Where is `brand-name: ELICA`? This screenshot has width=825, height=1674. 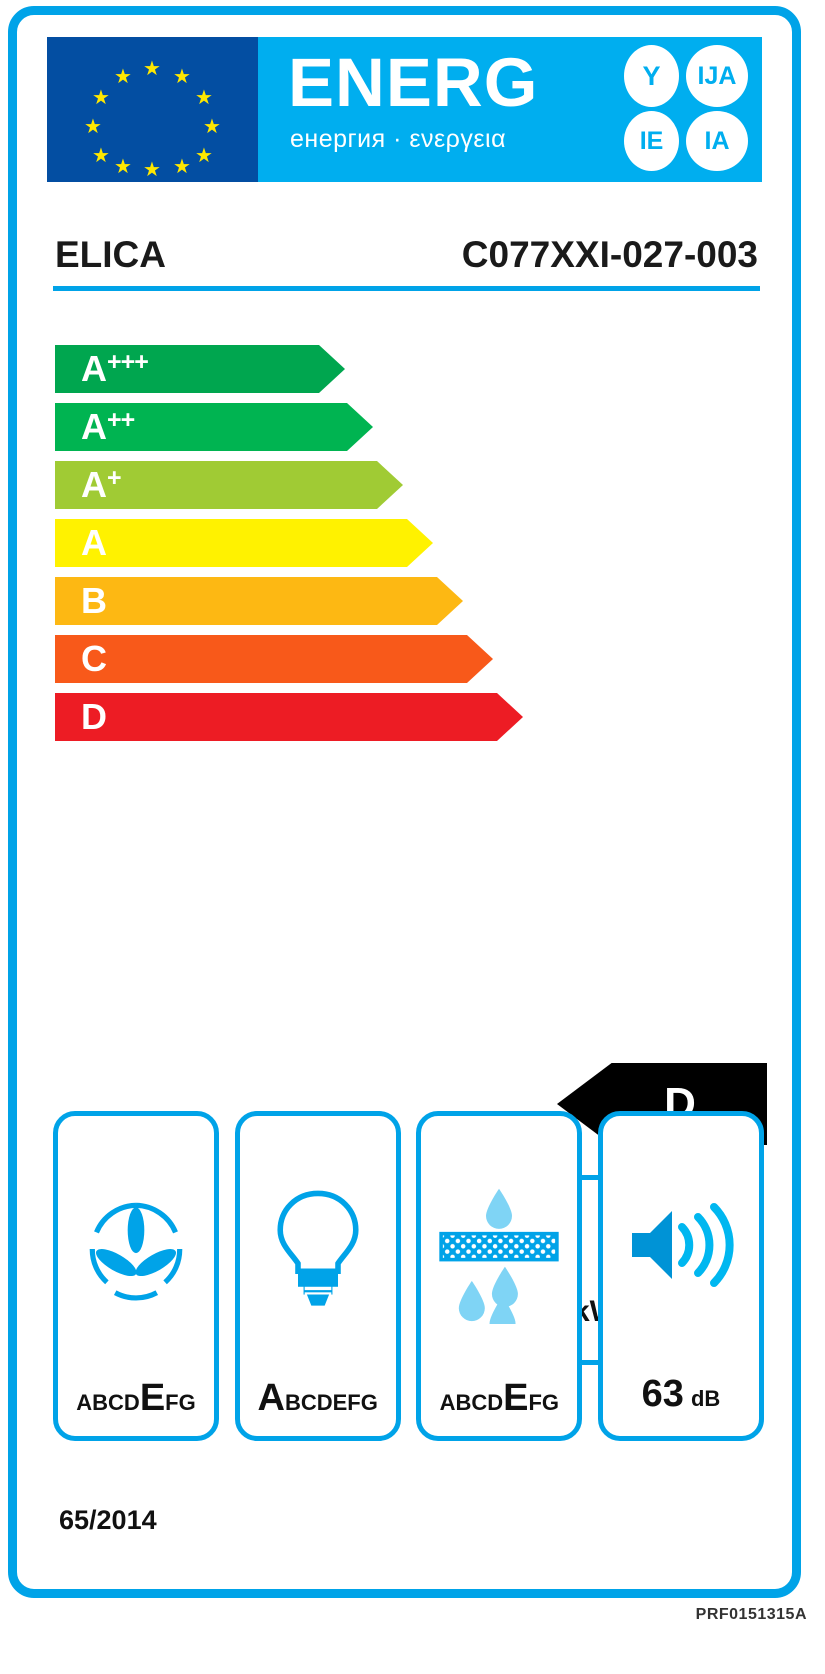 brand-name: ELICA is located at coordinates (110, 254).